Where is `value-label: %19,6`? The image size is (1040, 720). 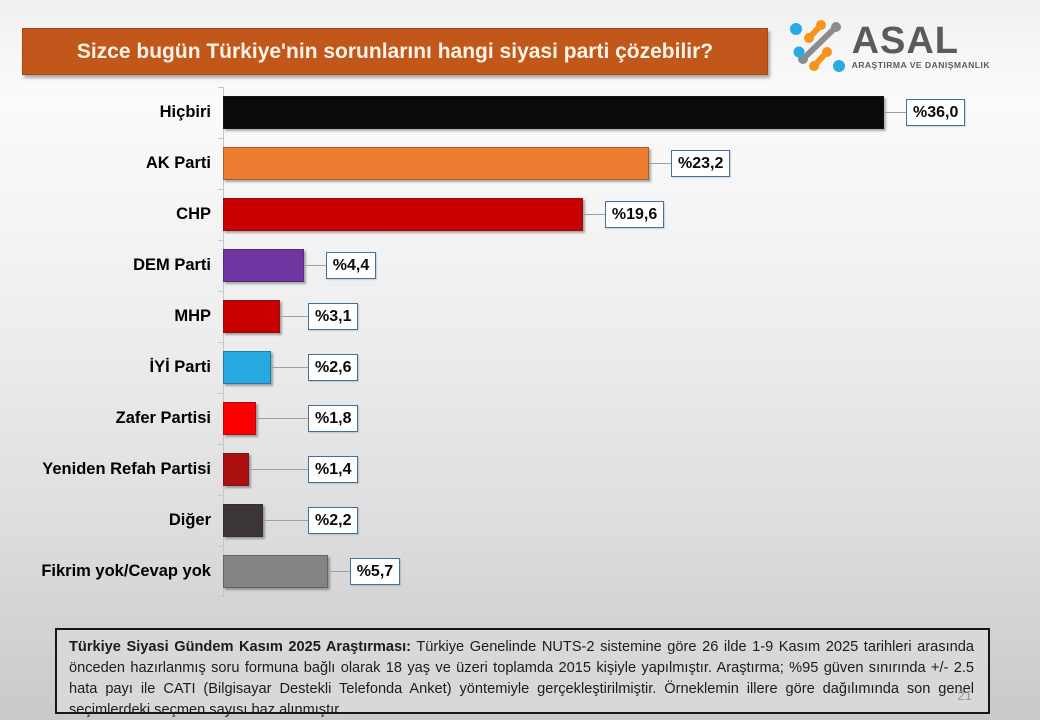
value-label: %19,6 is located at coordinates (634, 214).